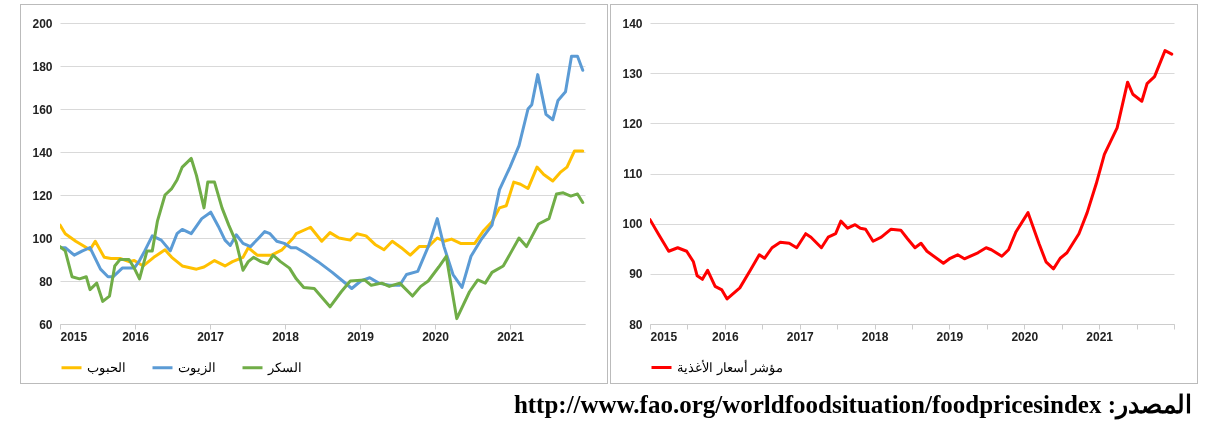  Describe the element at coordinates (852, 404) in the screenshot. I see `text: المصدر: http://www.fao.org/worldfoodsituation/foodpricesindex` at that location.